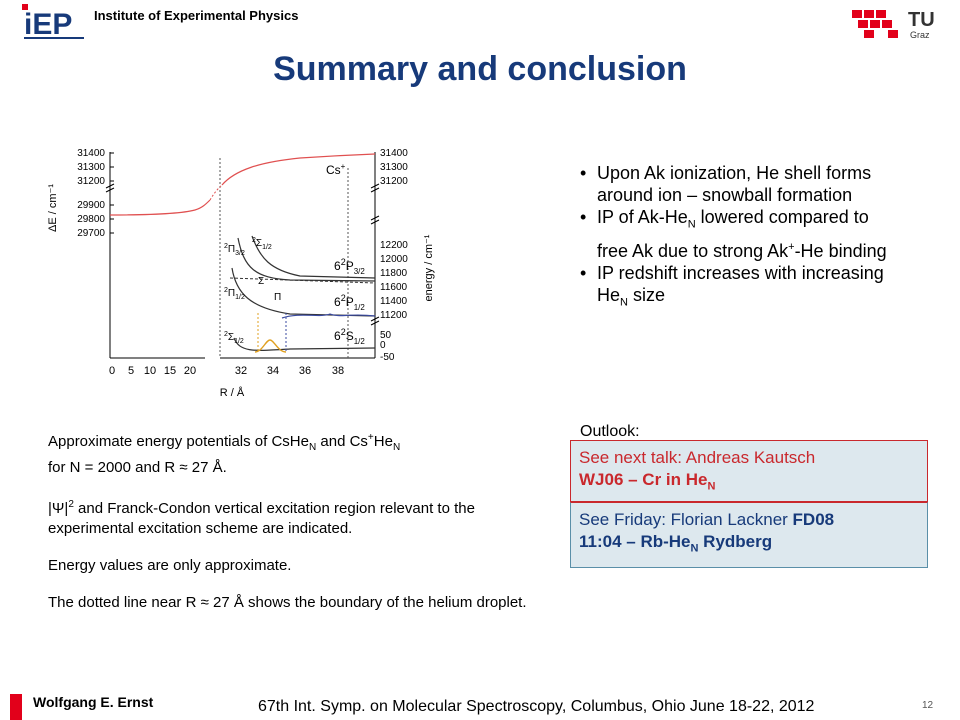 This screenshot has height=720, width=960. Describe the element at coordinates (234, 250) in the screenshot. I see `pi32-label: 2Π3/2` at that location.